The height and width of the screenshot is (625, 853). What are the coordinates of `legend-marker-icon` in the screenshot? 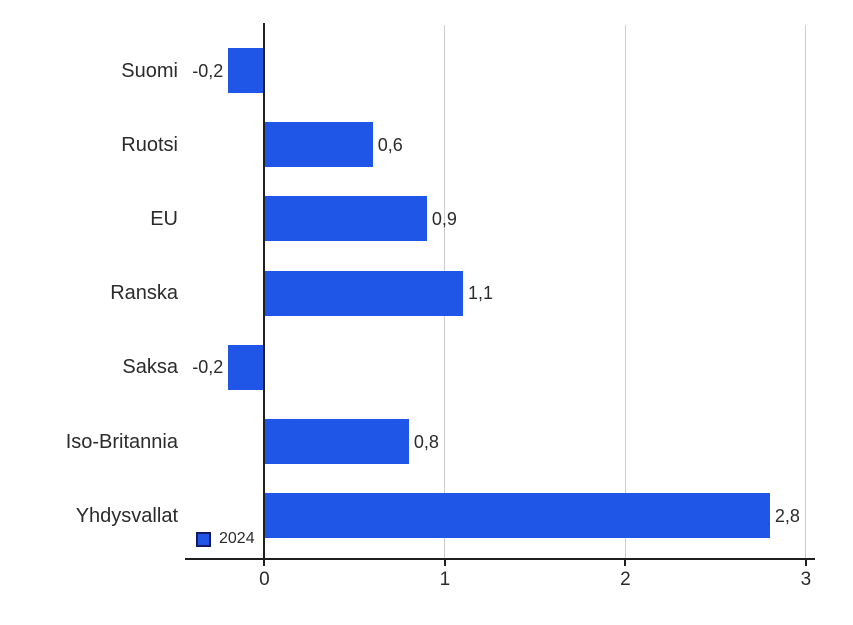 It's located at (203, 539).